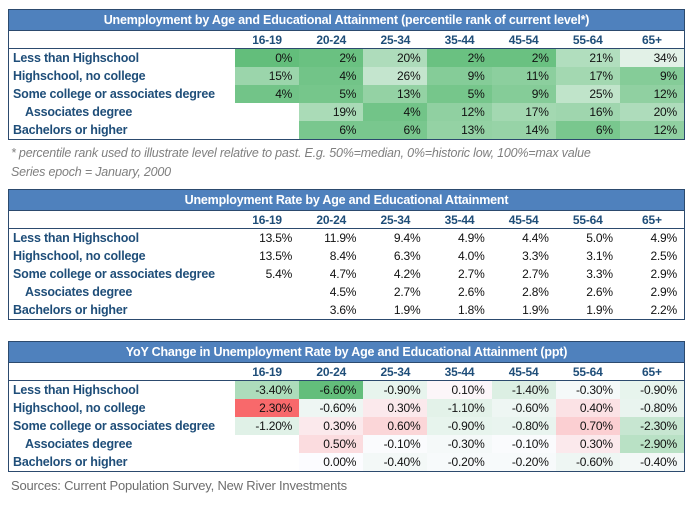 Image resolution: width=692 pixels, height=518 pixels. I want to click on value-cell: -2.90%, so click(651, 444).